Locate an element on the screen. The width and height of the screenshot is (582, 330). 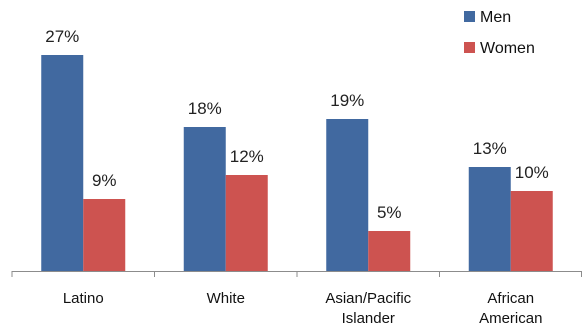
x-tick-label-2-0: Asian/Pacific is located at coordinates (368, 298).